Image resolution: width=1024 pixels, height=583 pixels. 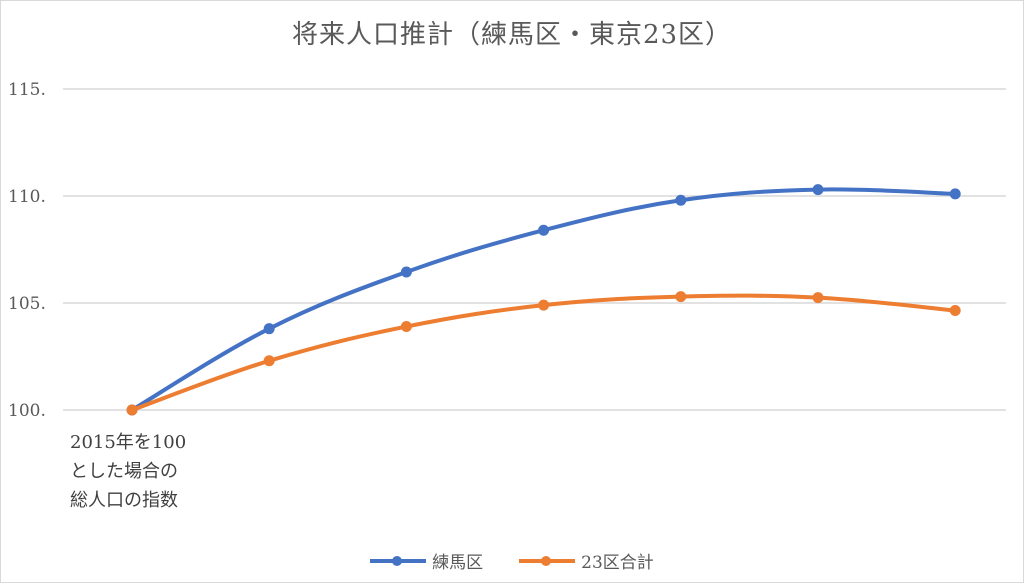 What do you see at coordinates (512, 35) in the screenshot?
I see `chart-title: 将来人口推計（練馬区・東京23区）` at bounding box center [512, 35].